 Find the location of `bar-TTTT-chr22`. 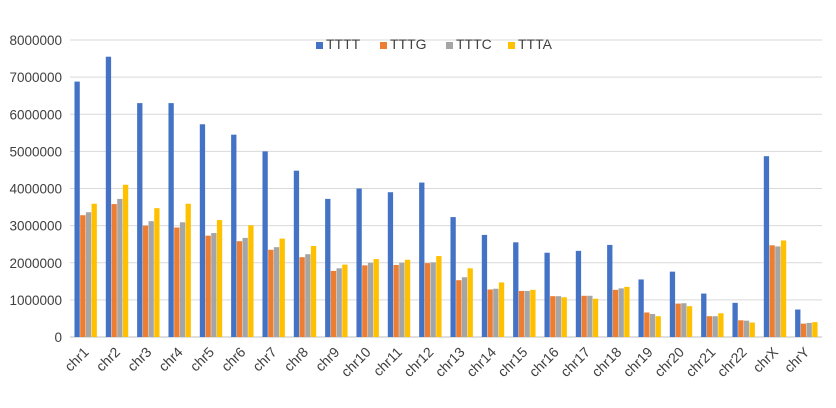

bar-TTTT-chr22 is located at coordinates (735, 319).